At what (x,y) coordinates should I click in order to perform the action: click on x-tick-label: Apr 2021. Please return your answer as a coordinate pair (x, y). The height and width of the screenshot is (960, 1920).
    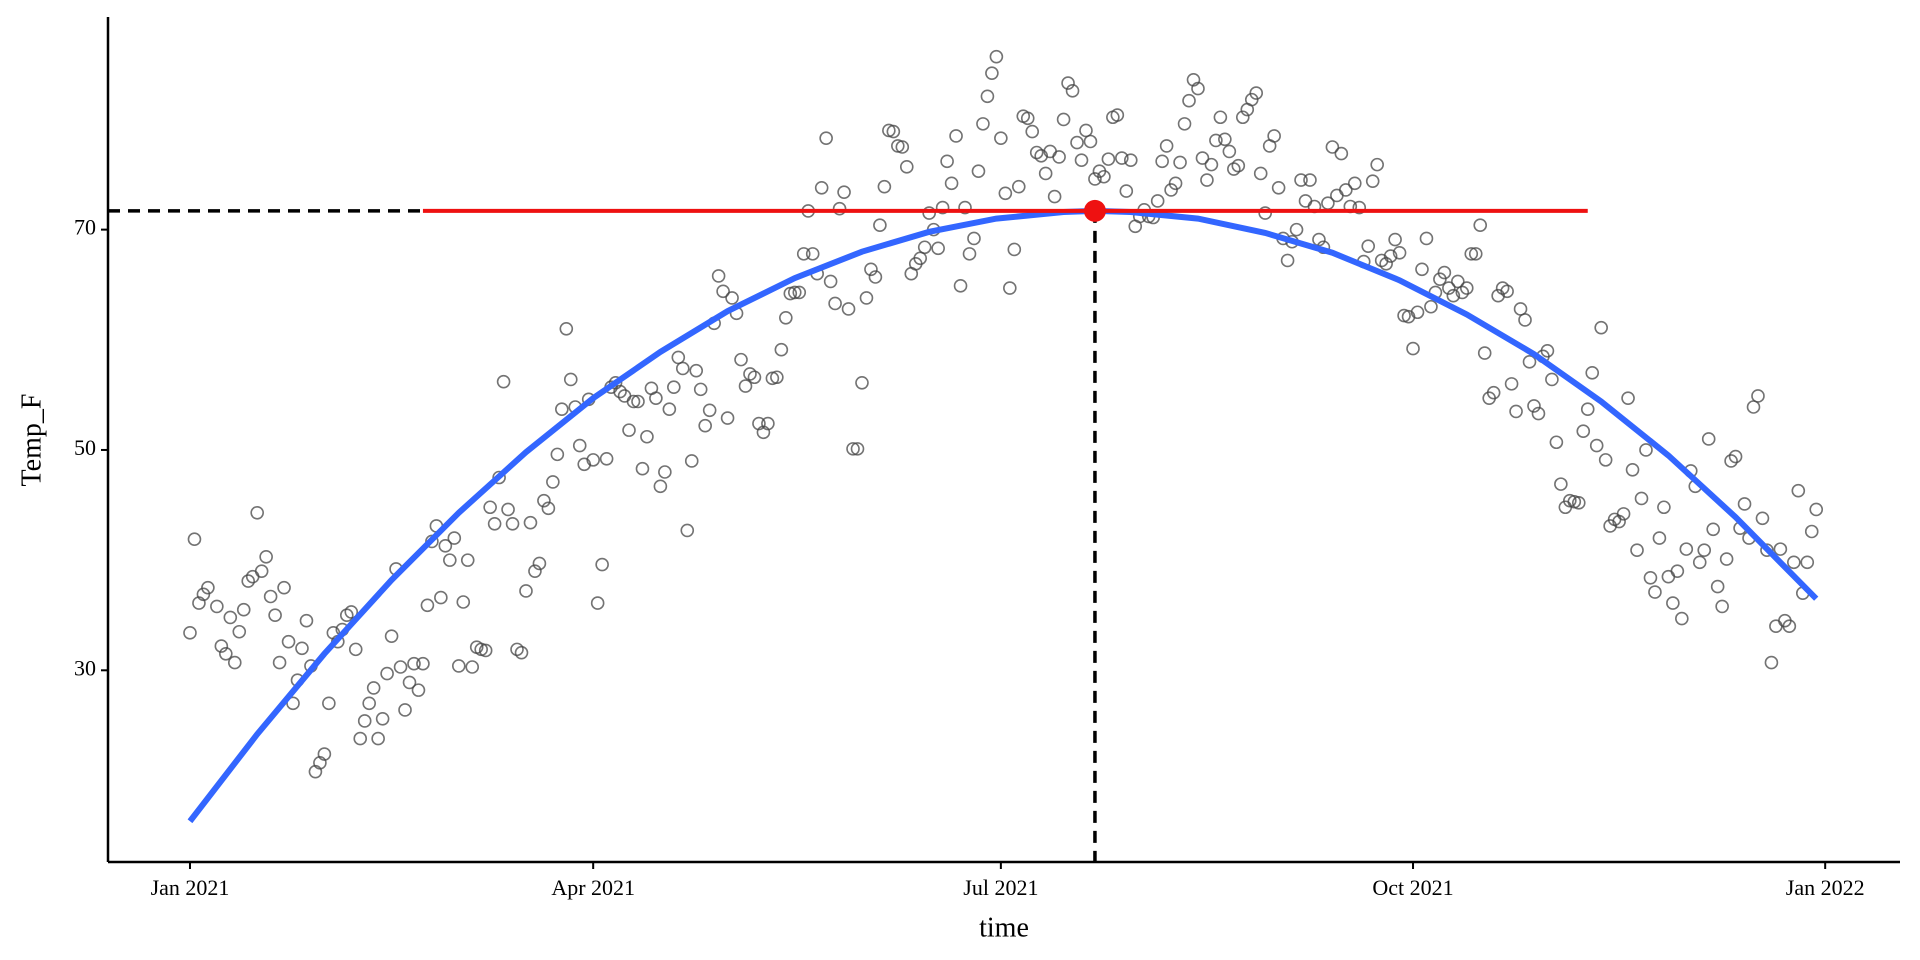
    Looking at the image, I should click on (593, 887).